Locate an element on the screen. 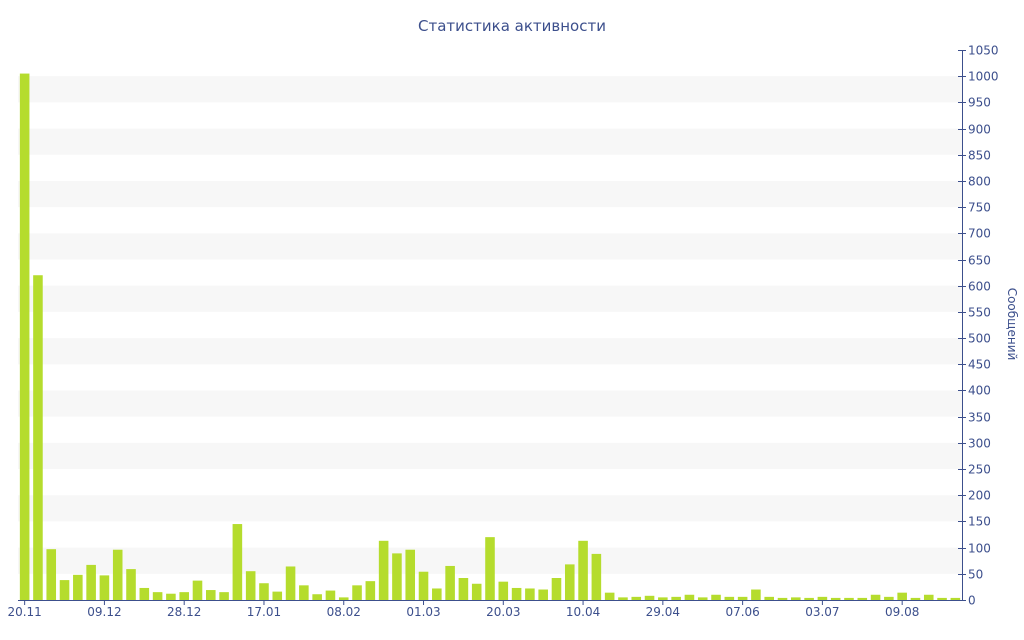 The image size is (1024, 640). x-tick-label: 09.12 is located at coordinates (104, 612).